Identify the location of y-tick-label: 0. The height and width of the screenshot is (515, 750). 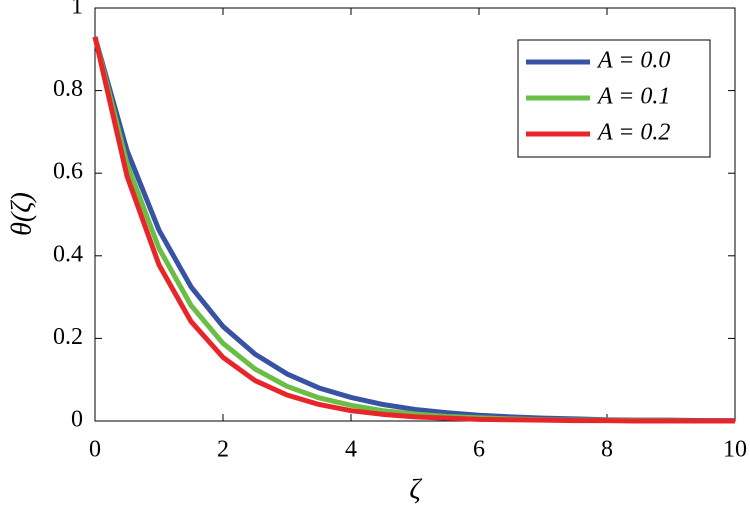
(77, 420).